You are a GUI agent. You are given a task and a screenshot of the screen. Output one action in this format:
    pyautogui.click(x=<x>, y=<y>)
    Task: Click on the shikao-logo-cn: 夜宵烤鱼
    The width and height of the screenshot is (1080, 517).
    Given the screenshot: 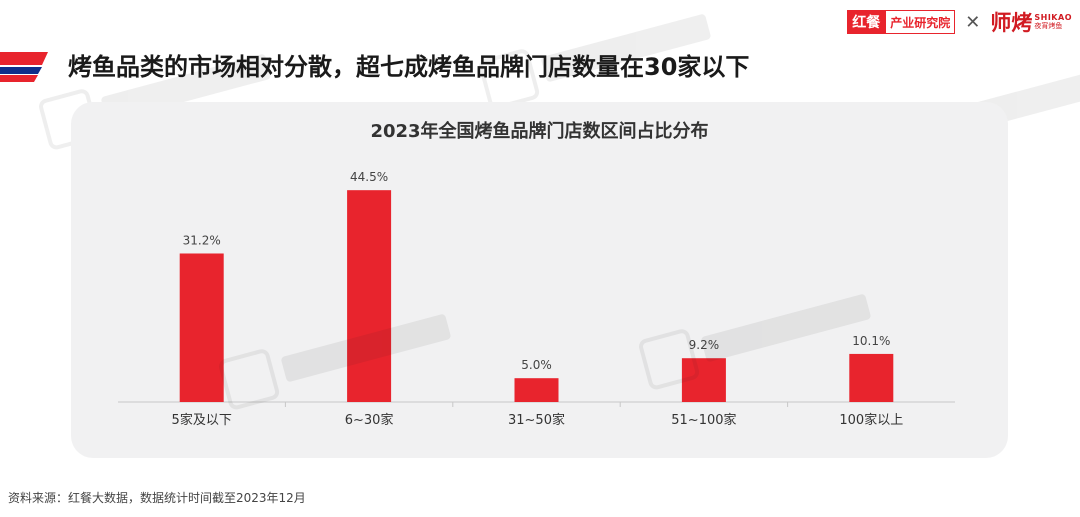 What is the action you would take?
    pyautogui.click(x=1048, y=25)
    